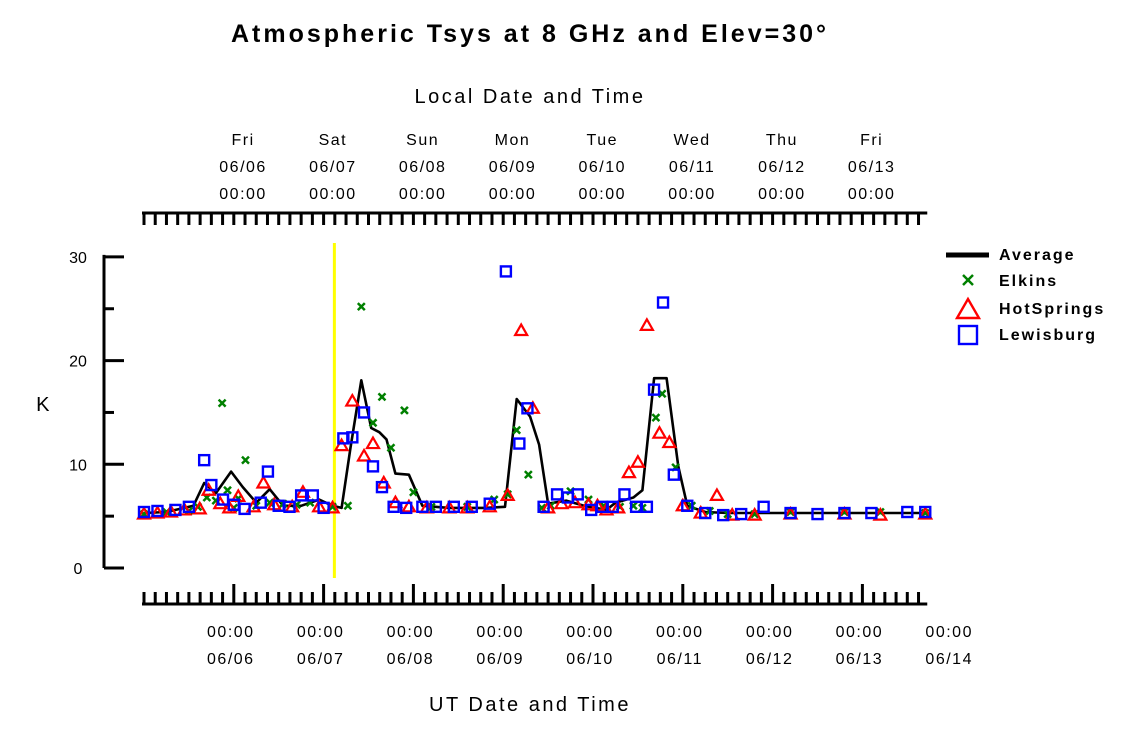 The width and height of the screenshot is (1125, 731). Describe the element at coordinates (602, 167) in the screenshot. I see `top-tick-date: 06/10` at that location.